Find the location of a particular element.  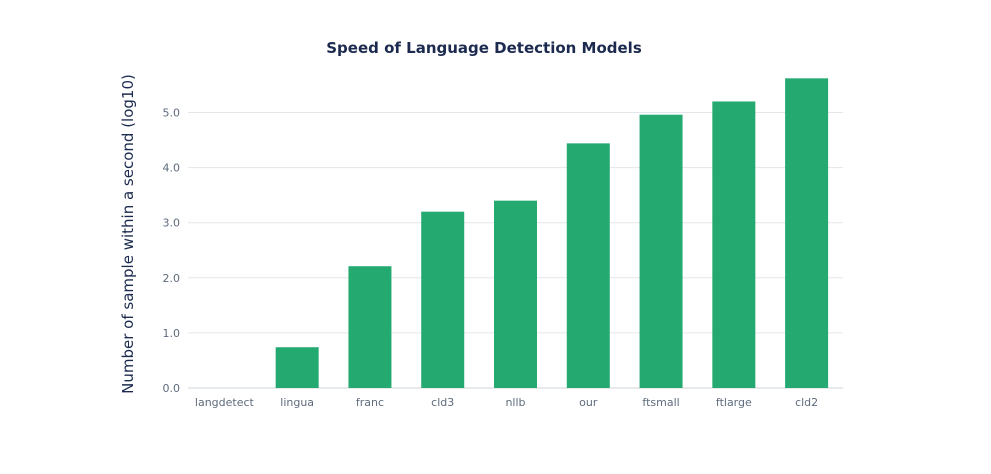

y-tick-label: 2.0 is located at coordinates (172, 278).